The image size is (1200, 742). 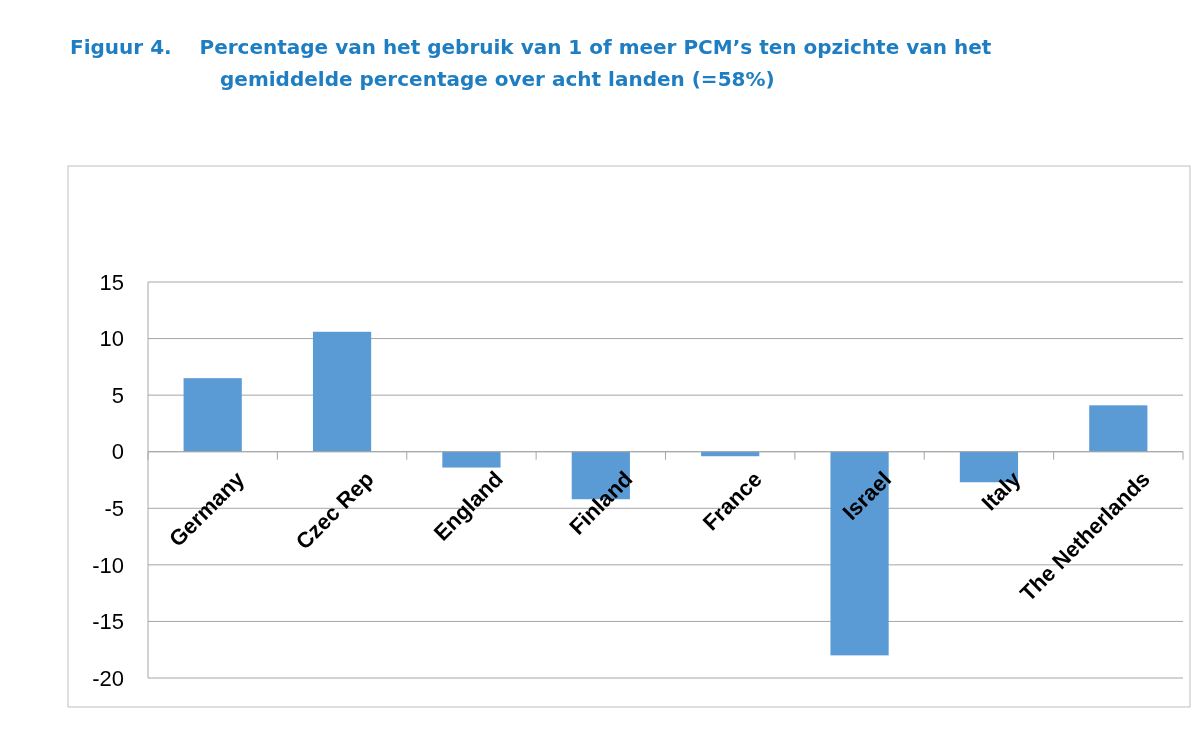 What do you see at coordinates (117, 395) in the screenshot?
I see `y-tick-label: 5` at bounding box center [117, 395].